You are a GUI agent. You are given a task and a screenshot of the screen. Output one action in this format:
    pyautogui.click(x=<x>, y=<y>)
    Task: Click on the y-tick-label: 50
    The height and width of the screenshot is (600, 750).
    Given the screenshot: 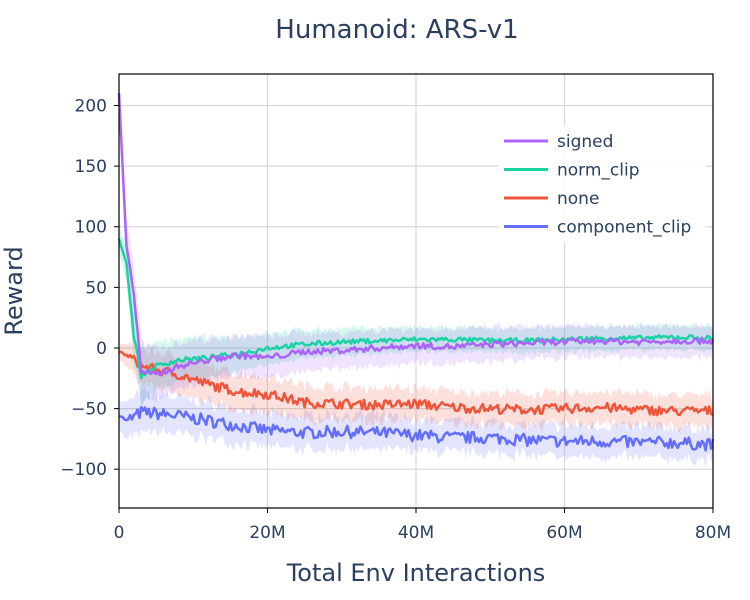 What is the action you would take?
    pyautogui.click(x=96, y=288)
    